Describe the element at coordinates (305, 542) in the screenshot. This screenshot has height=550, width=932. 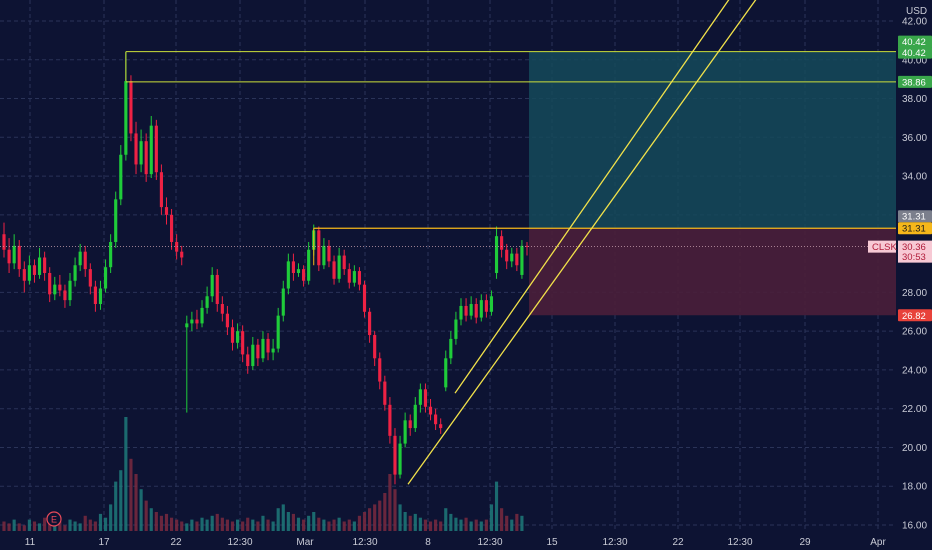
I see `time-tick-label: Mar` at that location.